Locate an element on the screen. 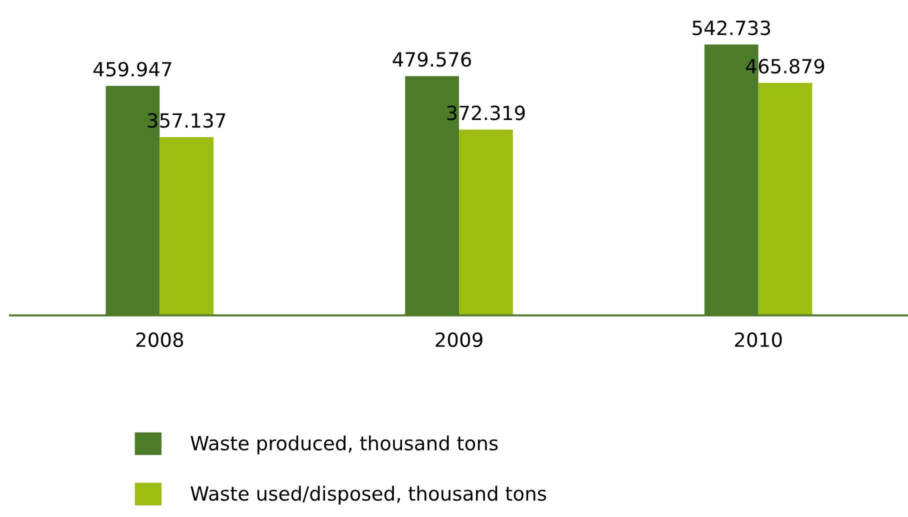 The image size is (908, 517). data-label: 542.733 is located at coordinates (731, 28).